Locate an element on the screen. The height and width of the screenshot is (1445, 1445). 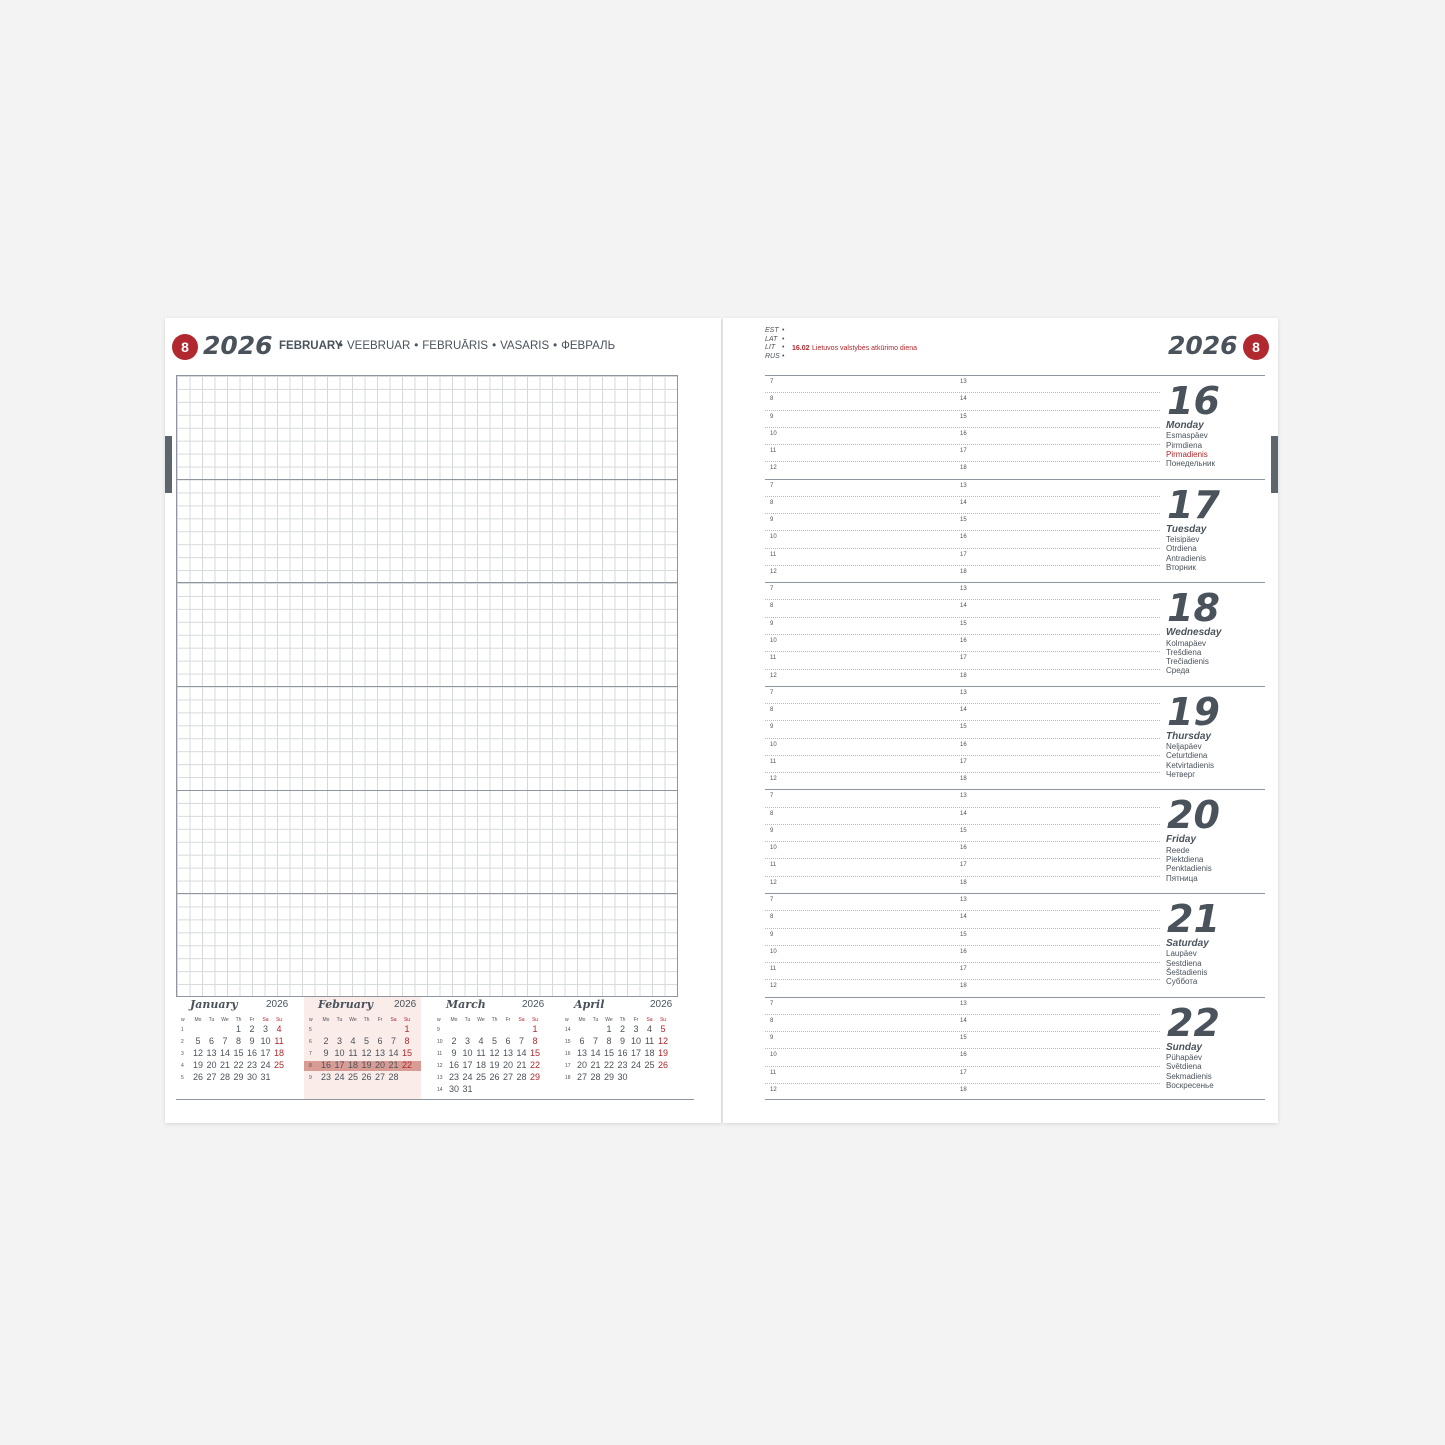
day: 15 is located at coordinates (406, 1053).